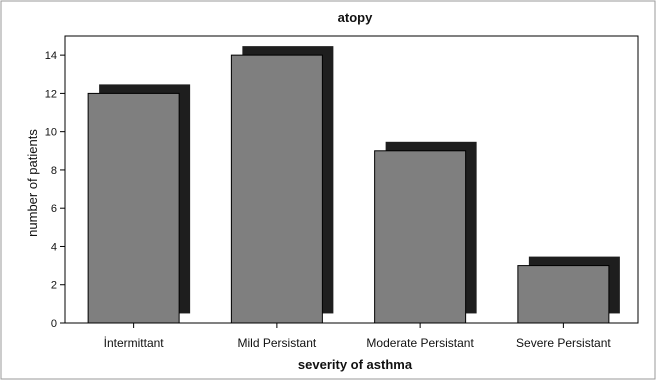 Image resolution: width=657 pixels, height=386 pixels. Describe the element at coordinates (54, 171) in the screenshot. I see `y-tick-label: 8` at that location.